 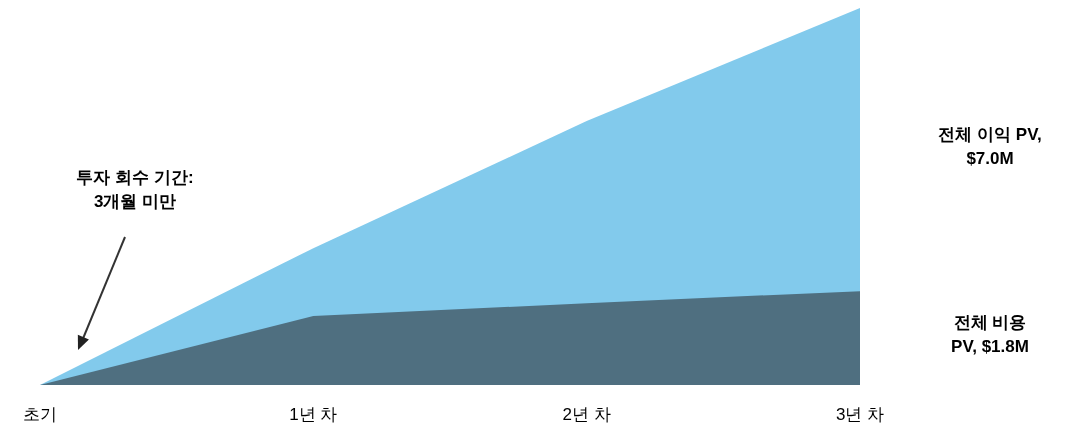 I want to click on text: 전체 비용 PV, $1.8M, so click(x=990, y=335).